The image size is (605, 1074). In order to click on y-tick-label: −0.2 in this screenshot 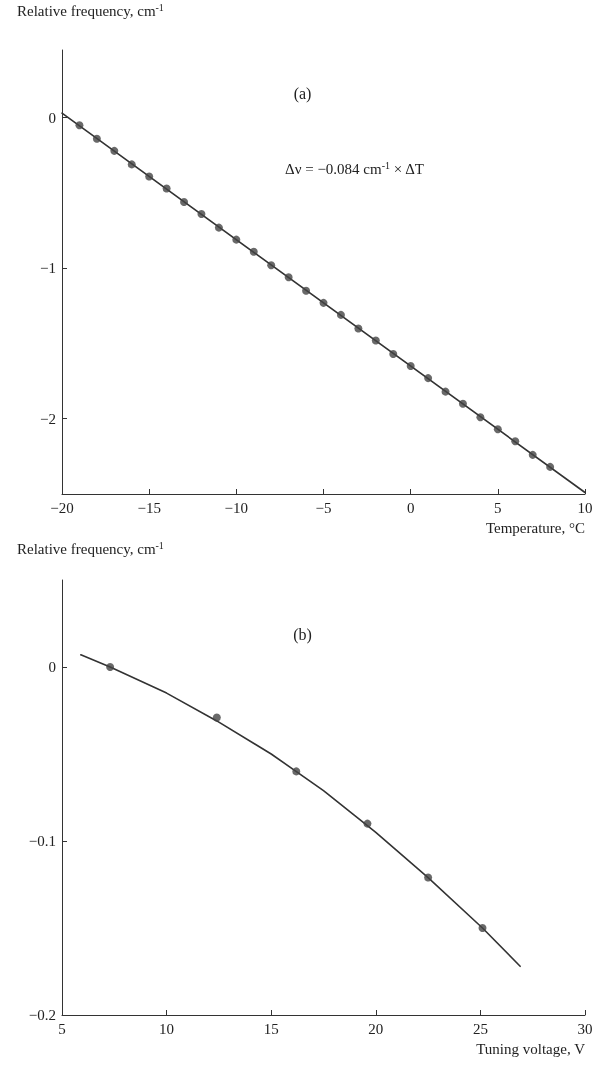, I will do `click(42, 1015)`.